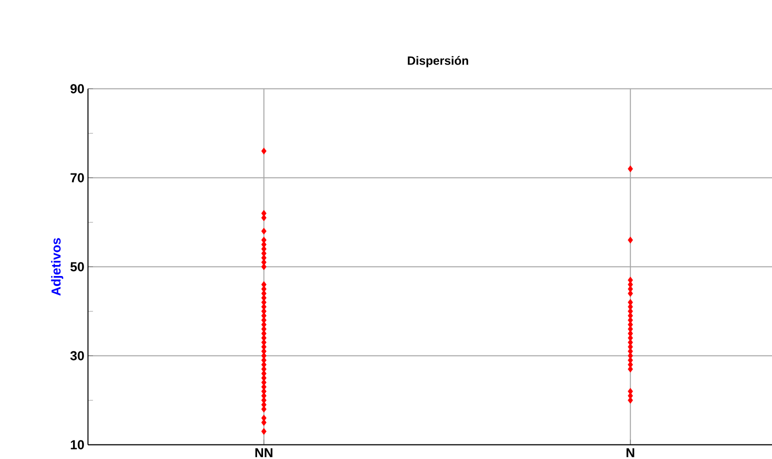 The height and width of the screenshot is (459, 772). I want to click on chart-title: Dispersión, so click(438, 62).